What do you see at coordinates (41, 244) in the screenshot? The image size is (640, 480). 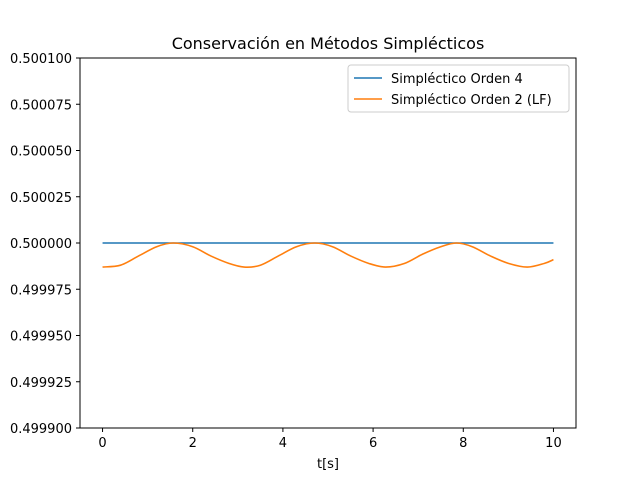 I see `y-tick-label: 0.500000` at bounding box center [41, 244].